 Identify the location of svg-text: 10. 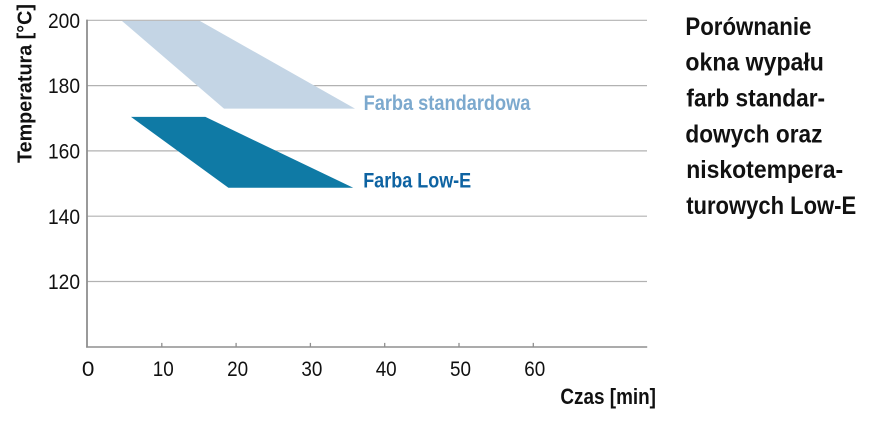
(163, 369).